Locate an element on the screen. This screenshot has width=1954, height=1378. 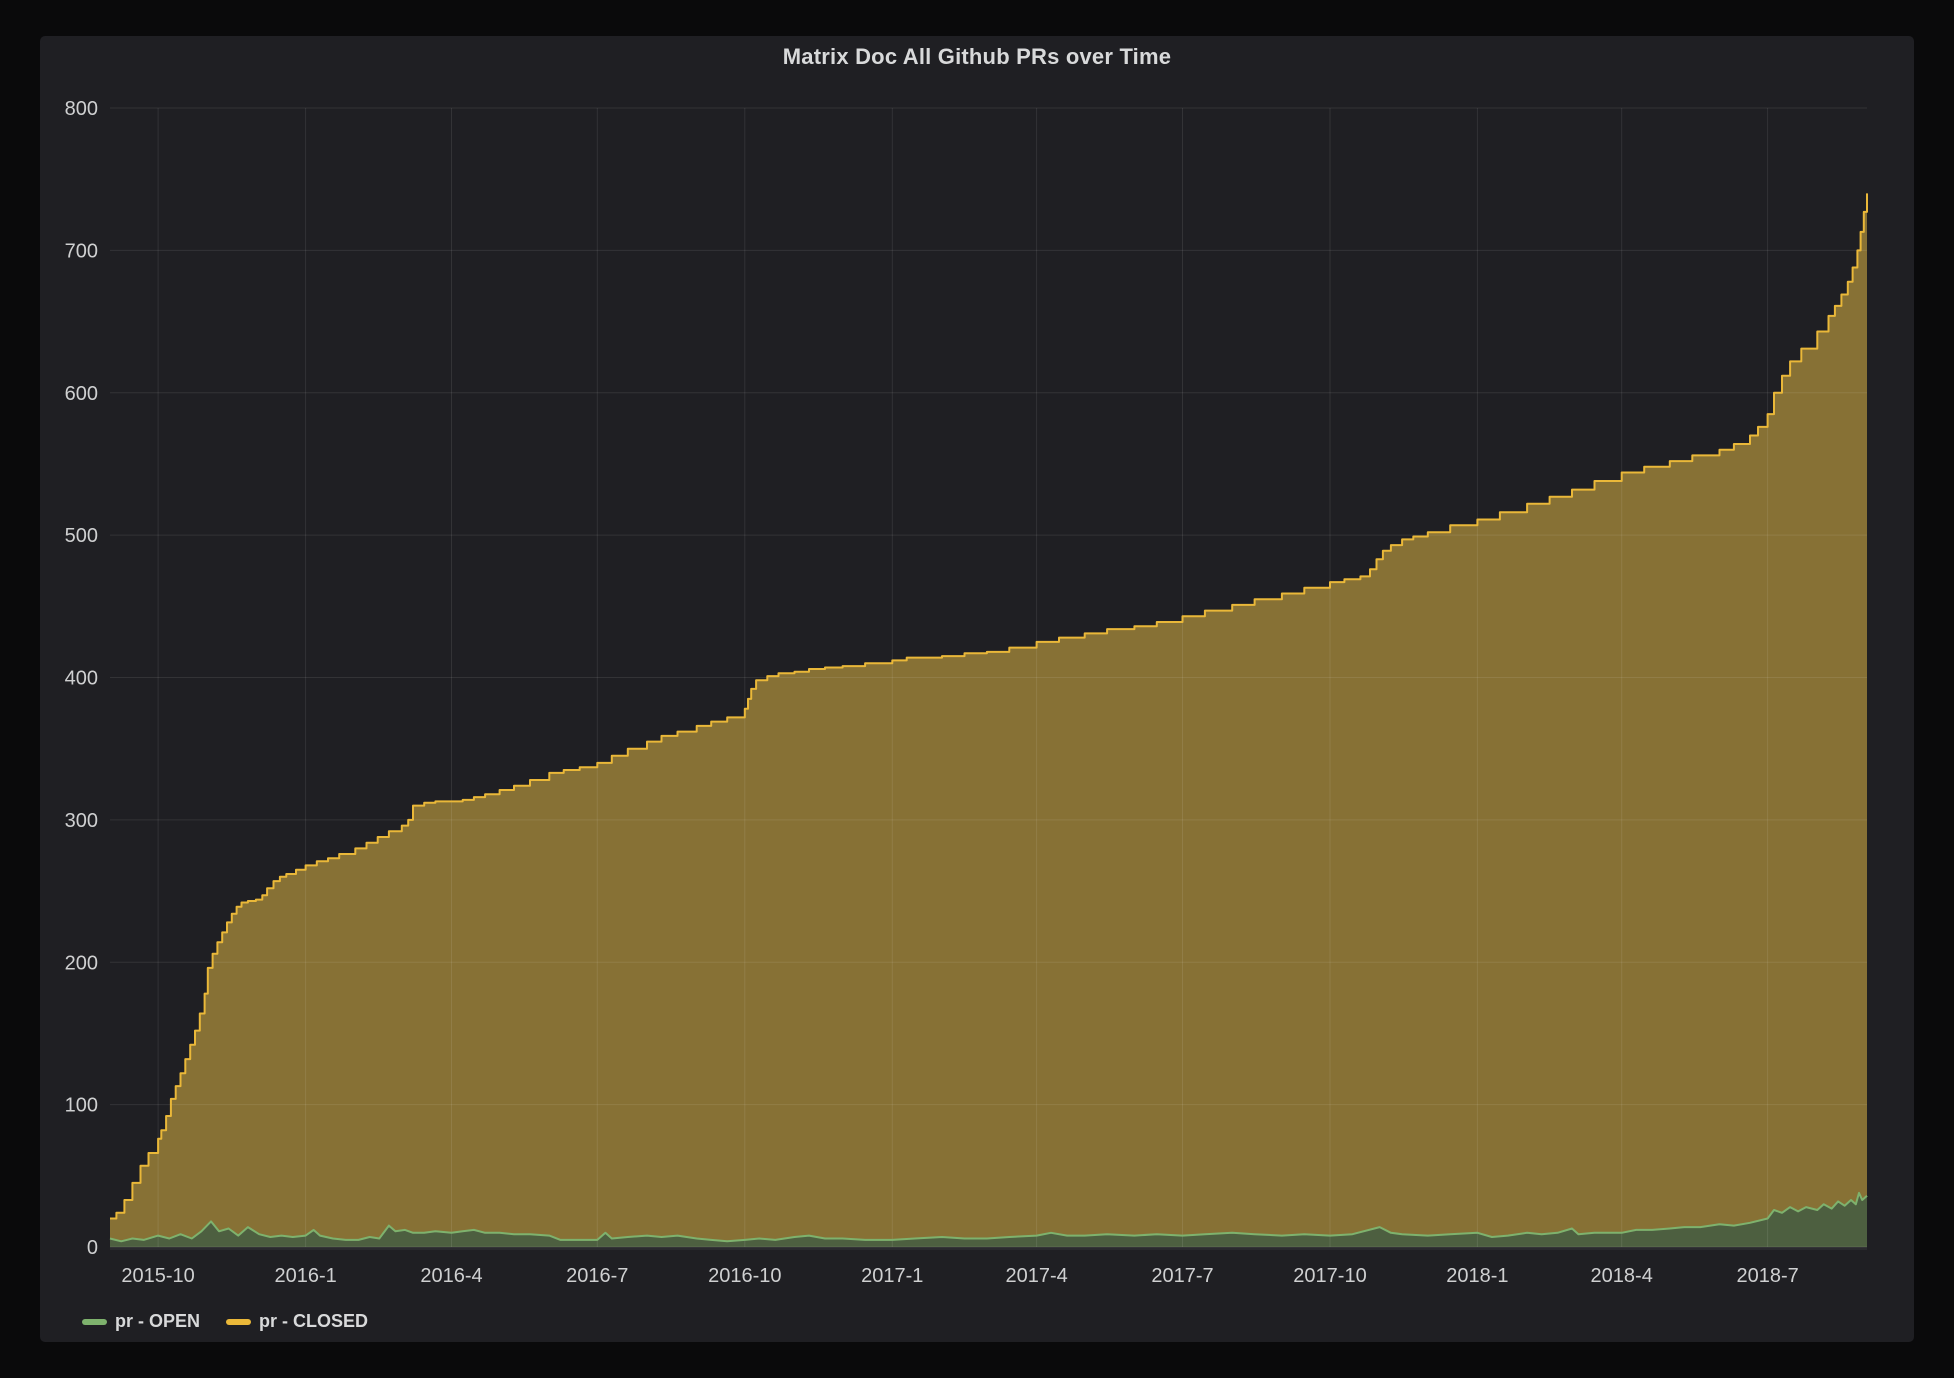
y-tick-label: 600 is located at coordinates (81, 394).